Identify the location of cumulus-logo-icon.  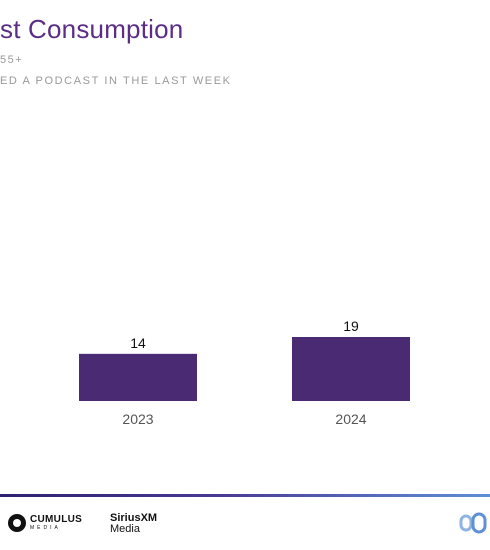
(17, 523).